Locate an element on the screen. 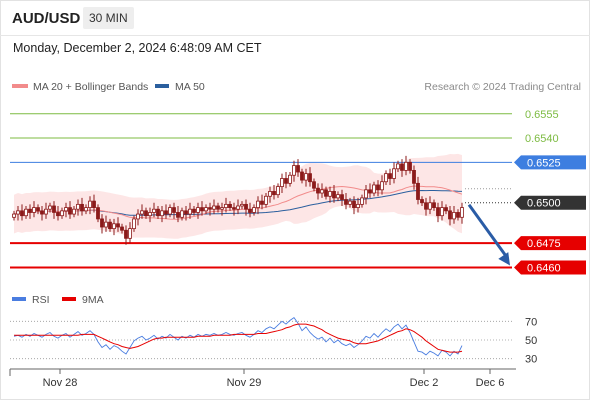  rsi-line is located at coordinates (238, 336).